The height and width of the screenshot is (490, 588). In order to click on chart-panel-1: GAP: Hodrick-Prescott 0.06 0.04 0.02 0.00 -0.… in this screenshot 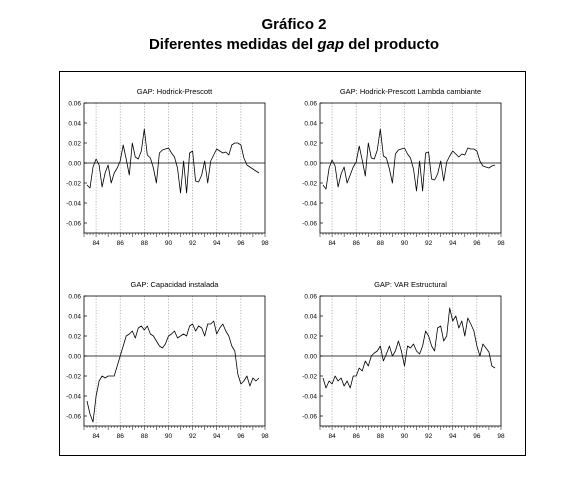, I will do `click(167, 167)`.